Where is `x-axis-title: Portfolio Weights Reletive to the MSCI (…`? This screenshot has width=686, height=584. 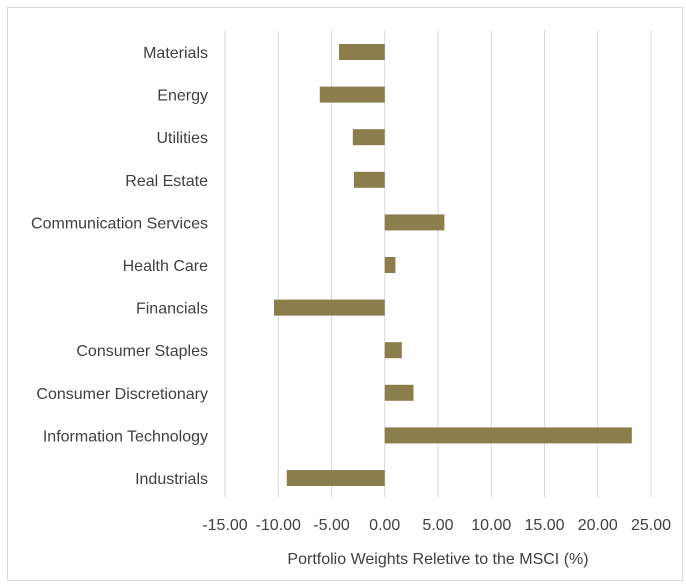 x-axis-title: Portfolio Weights Reletive to the MSCI (… is located at coordinates (437, 559).